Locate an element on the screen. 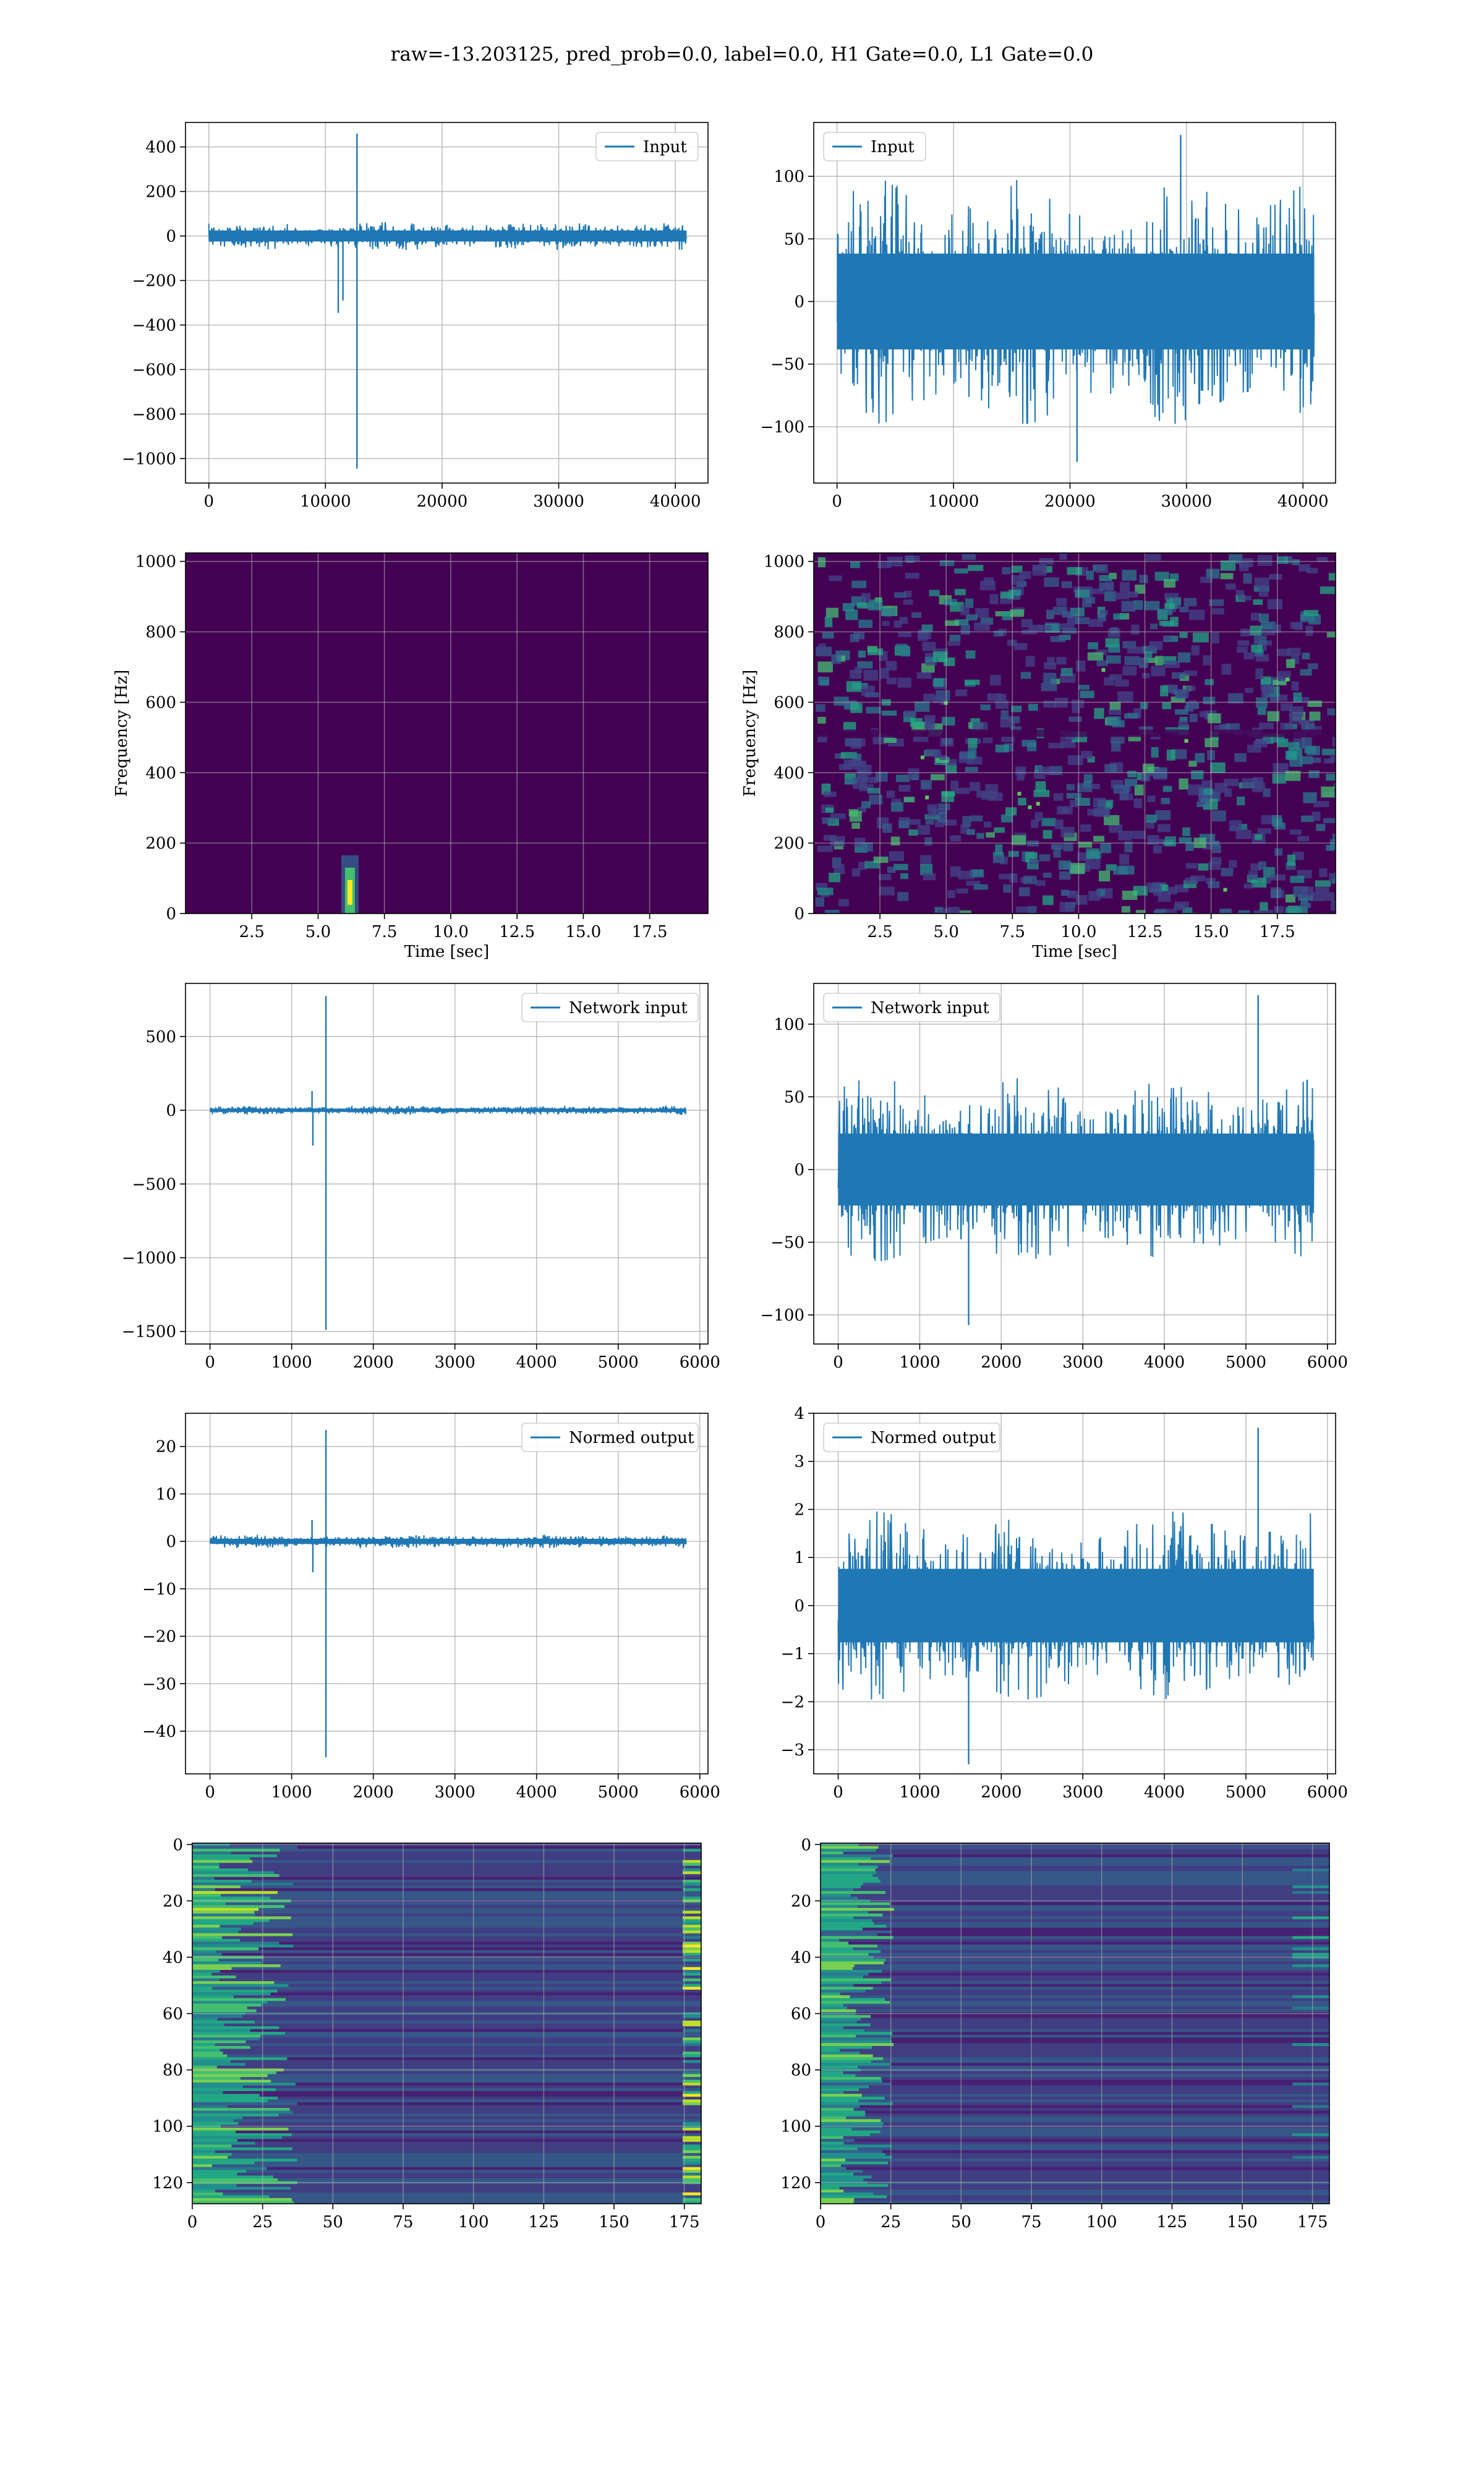 The height and width of the screenshot is (2474, 1484). spectrogram-peak is located at coordinates (1288, 680).